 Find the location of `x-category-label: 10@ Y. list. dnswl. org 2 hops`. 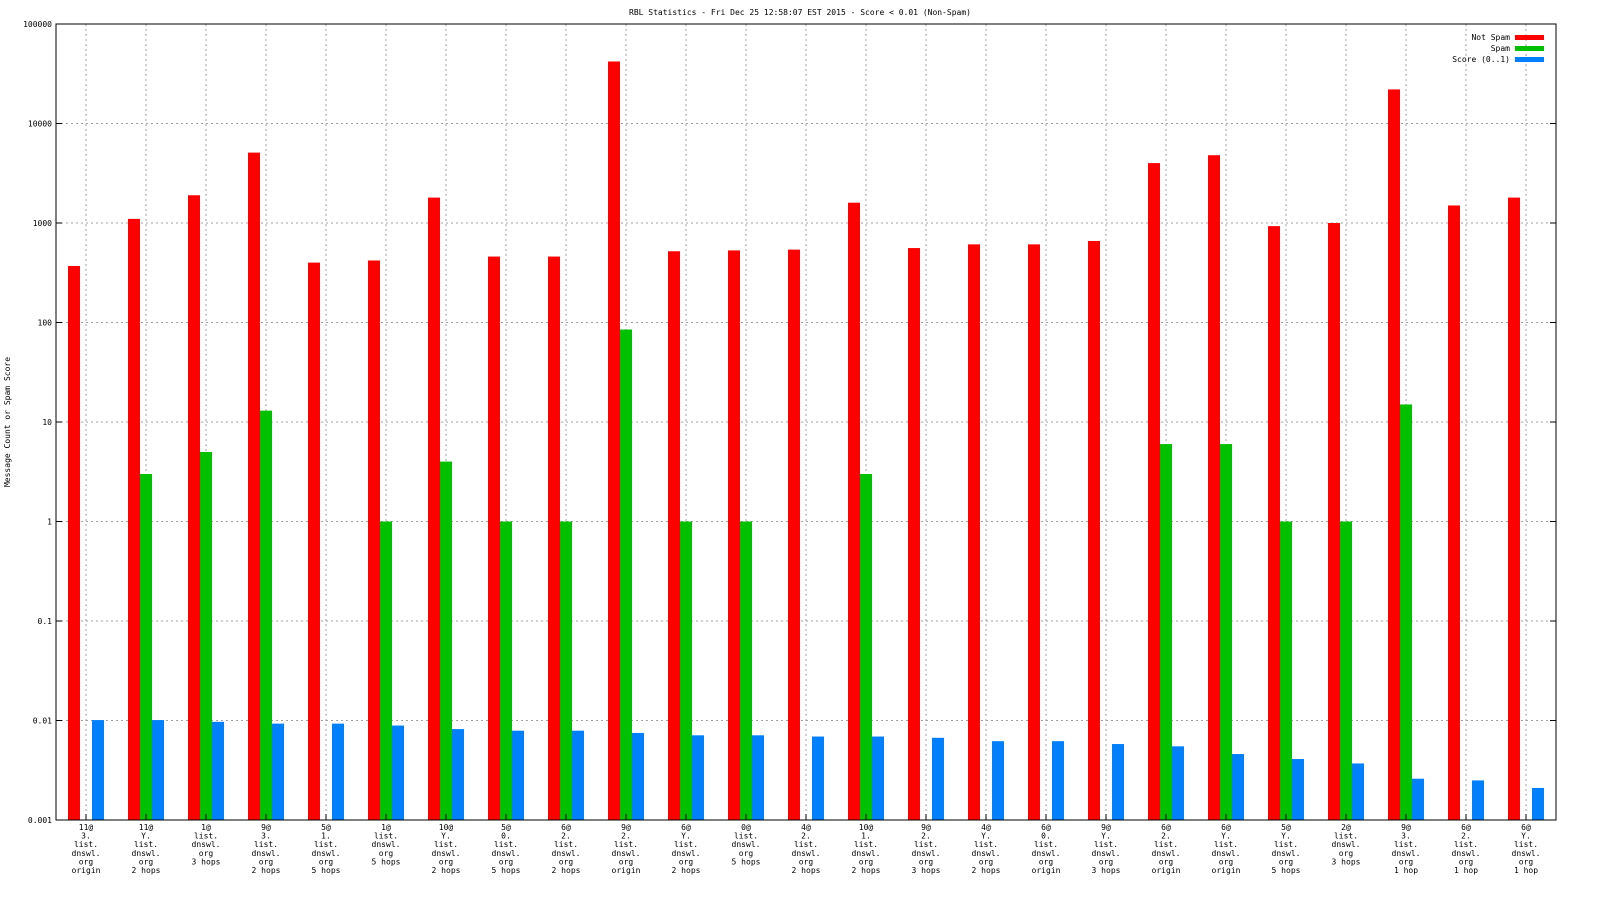

x-category-label: 10@ Y. list. dnswl. org 2 hops is located at coordinates (446, 849).